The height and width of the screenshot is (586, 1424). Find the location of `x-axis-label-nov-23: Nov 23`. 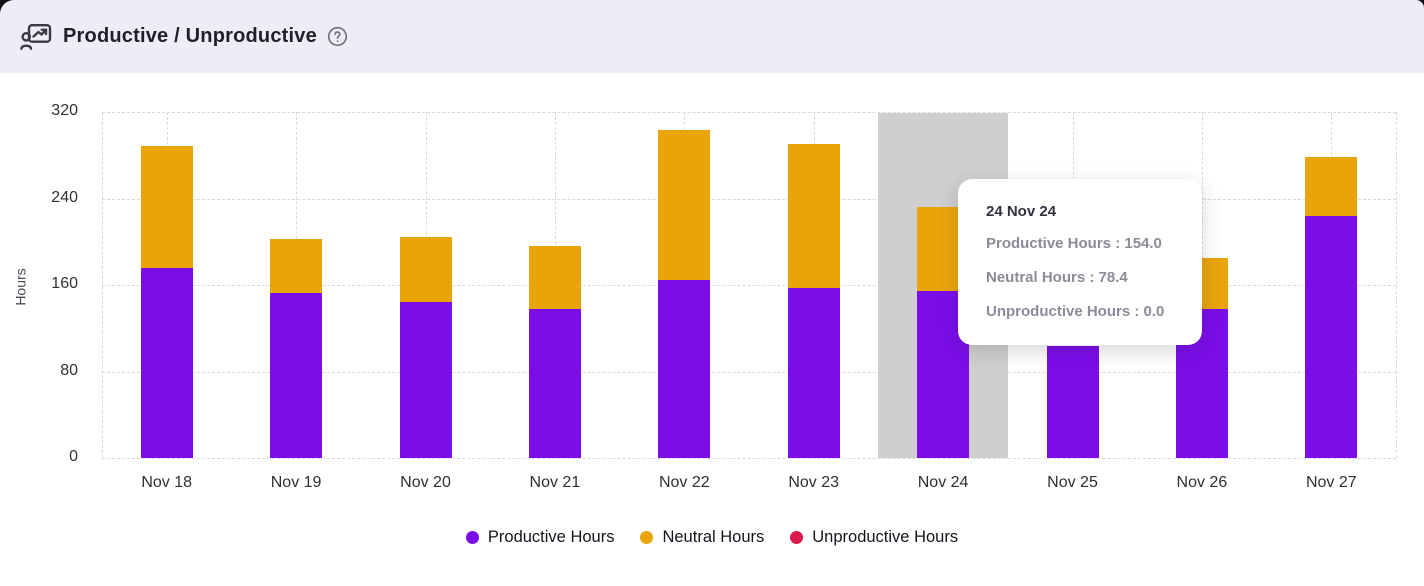

x-axis-label-nov-23: Nov 23 is located at coordinates (814, 482).